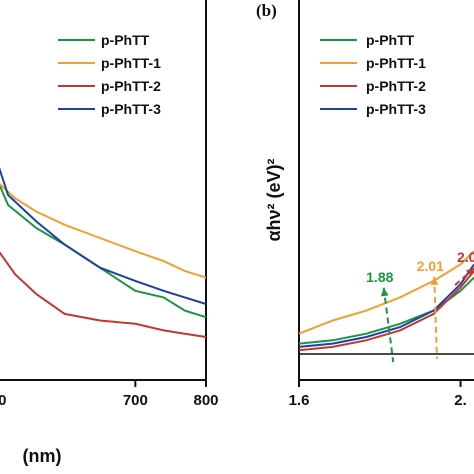  Describe the element at coordinates (274, 199) in the screenshot. I see `panel-b-y-axis-label: αhν² (eV)²` at that location.